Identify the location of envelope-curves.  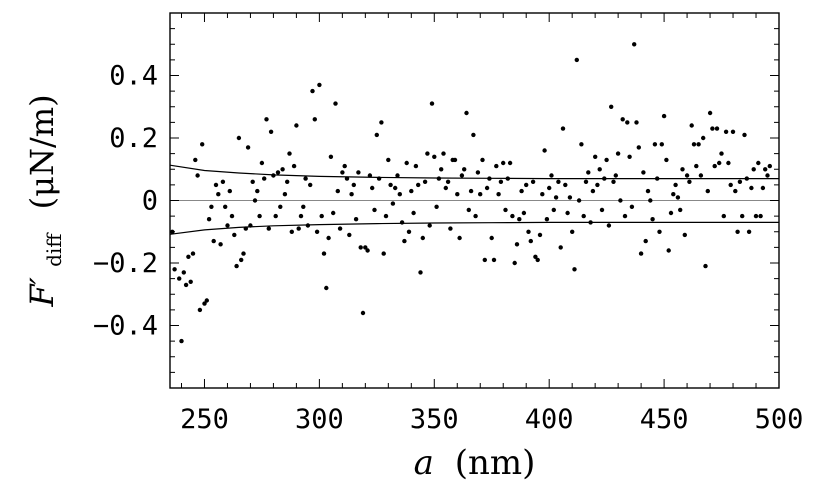
(474, 199).